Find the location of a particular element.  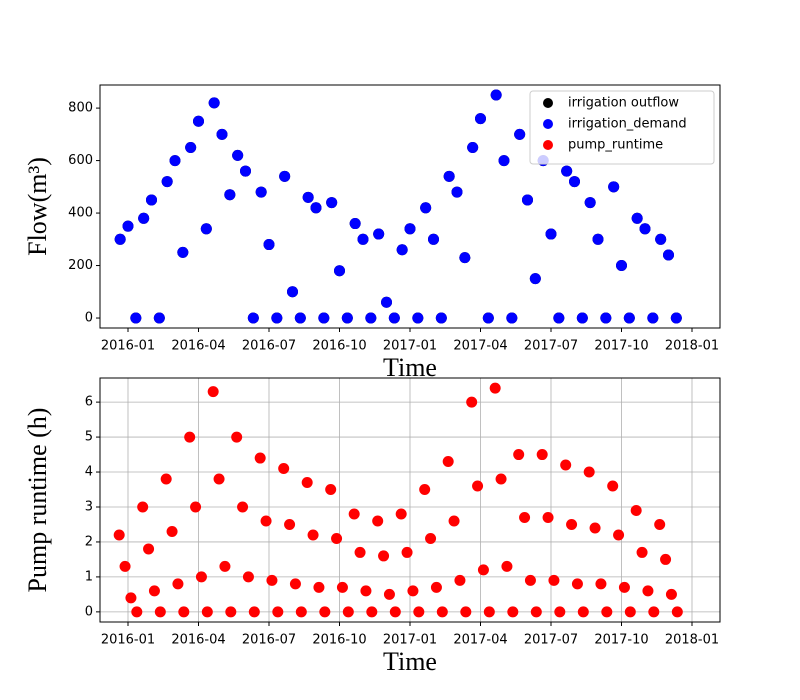

legend-label: irrigation outflow is located at coordinates (623, 103).